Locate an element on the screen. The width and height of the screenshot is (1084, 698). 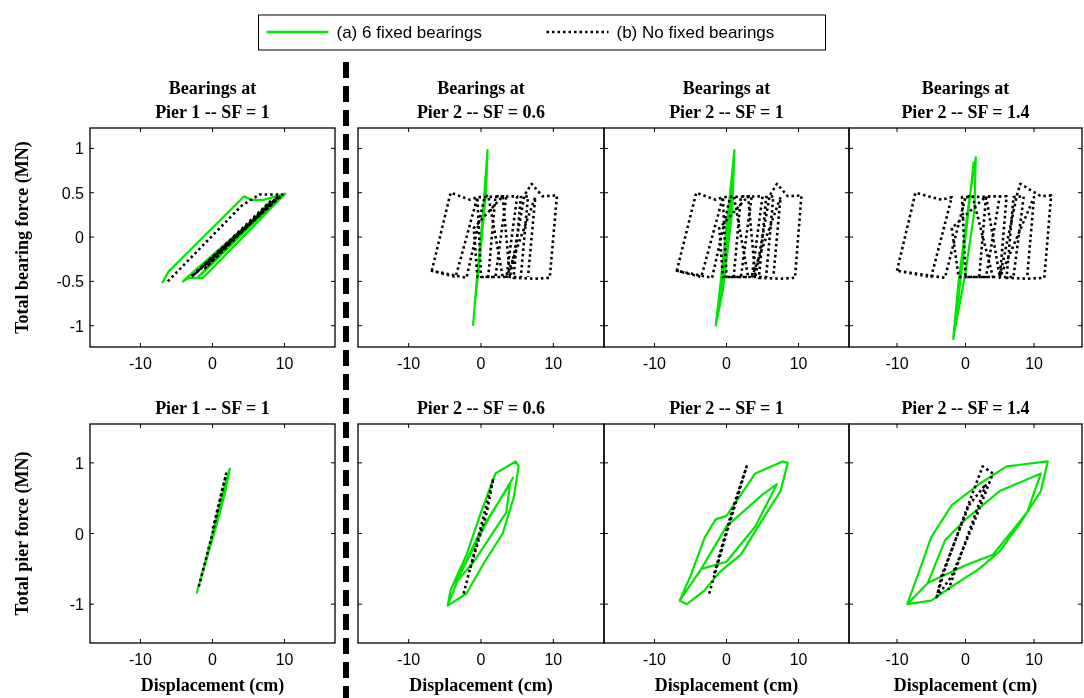
chart-title: Pier 2 -- SF = 1.4 is located at coordinates (965, 408).